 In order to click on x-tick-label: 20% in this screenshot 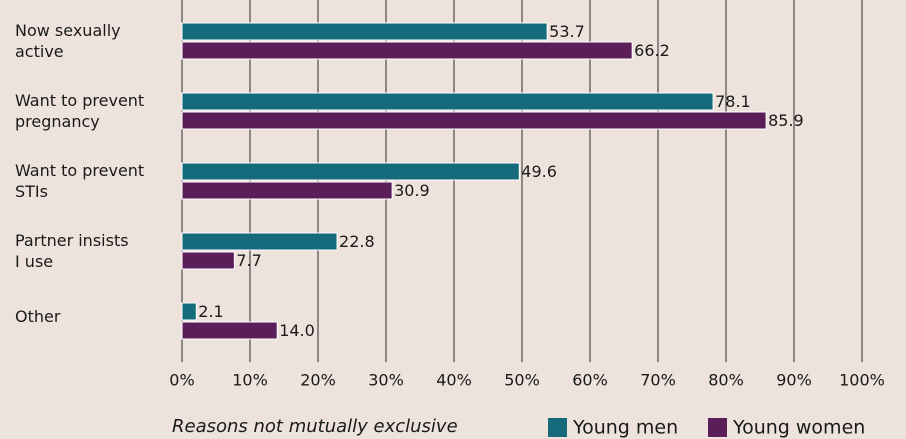, I will do `click(318, 380)`.